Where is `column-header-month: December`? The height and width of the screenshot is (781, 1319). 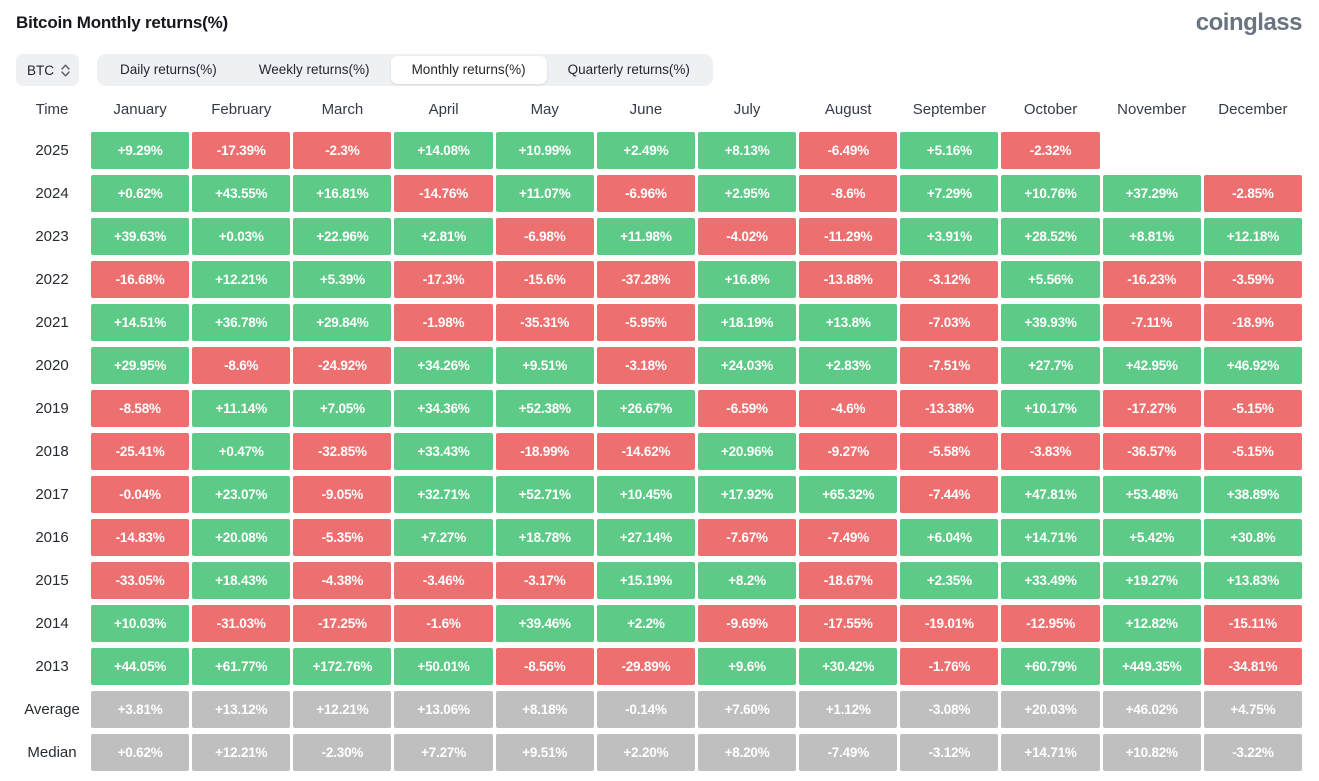 column-header-month: December is located at coordinates (1253, 109).